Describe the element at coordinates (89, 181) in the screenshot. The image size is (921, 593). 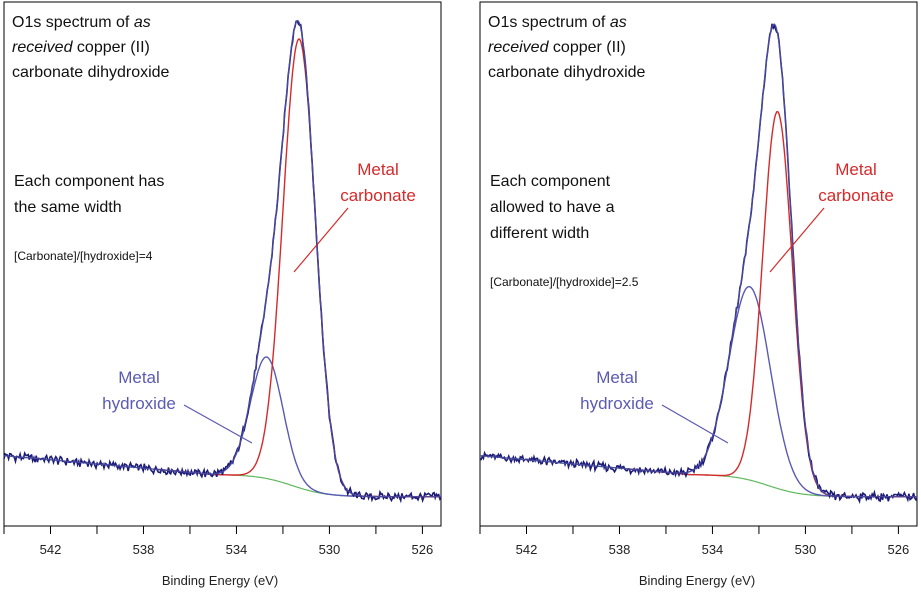
I see `width-note-line-1: Each component has` at that location.